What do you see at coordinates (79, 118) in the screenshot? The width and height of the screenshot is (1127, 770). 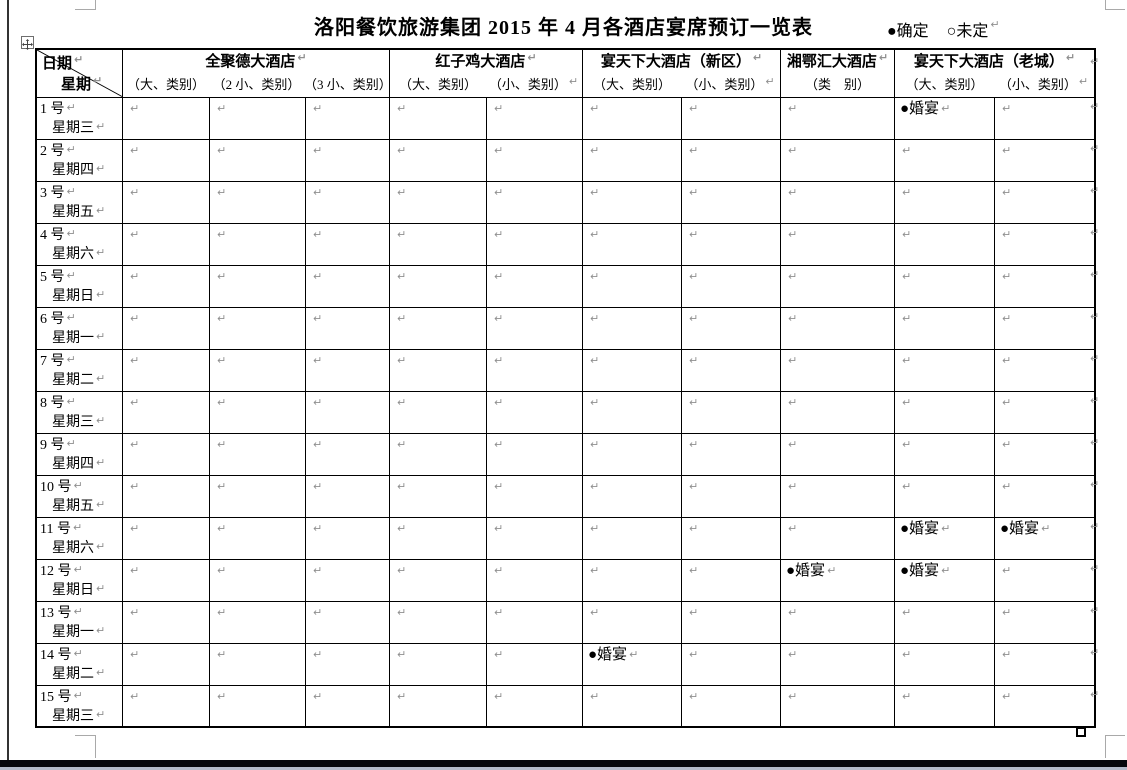 I see `date-cell: 1 号 ↵ 星期三 ↵` at bounding box center [79, 118].